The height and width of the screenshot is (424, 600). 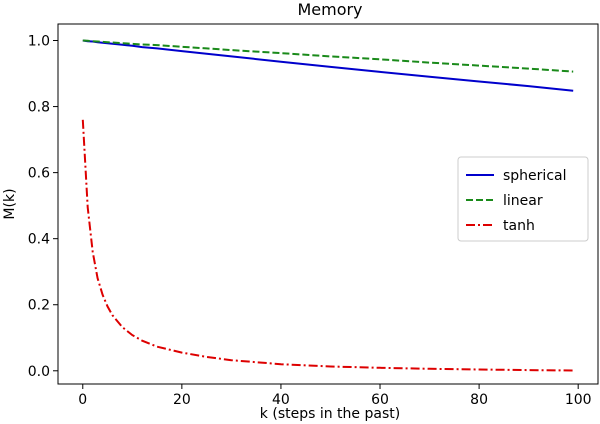 I want to click on y-tick-label-0.2: 0.2, so click(x=39, y=306).